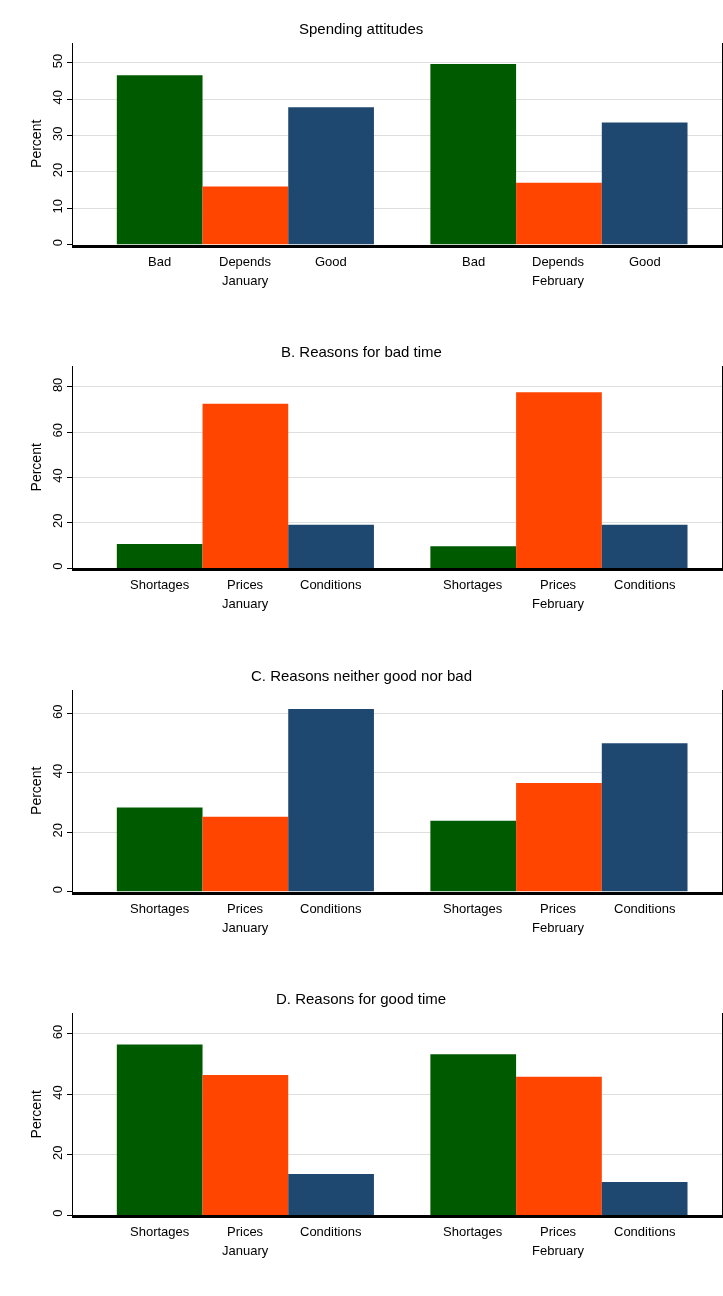 The width and height of the screenshot is (723, 1296). What do you see at coordinates (57, 133) in the screenshot?
I see `y-tick-label: 30` at bounding box center [57, 133].